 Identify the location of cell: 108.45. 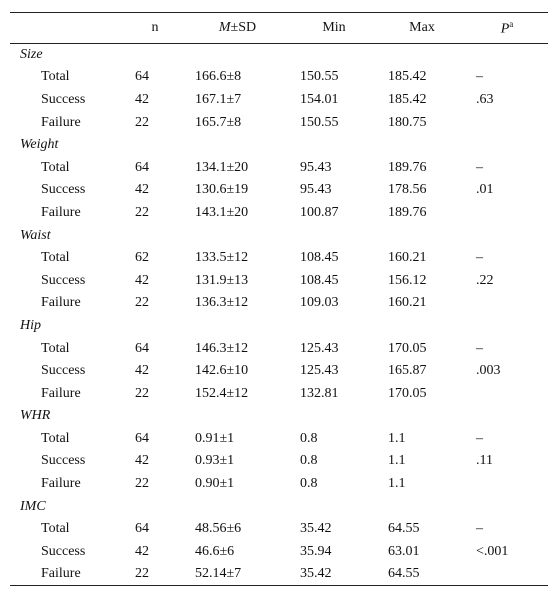
(319, 258).